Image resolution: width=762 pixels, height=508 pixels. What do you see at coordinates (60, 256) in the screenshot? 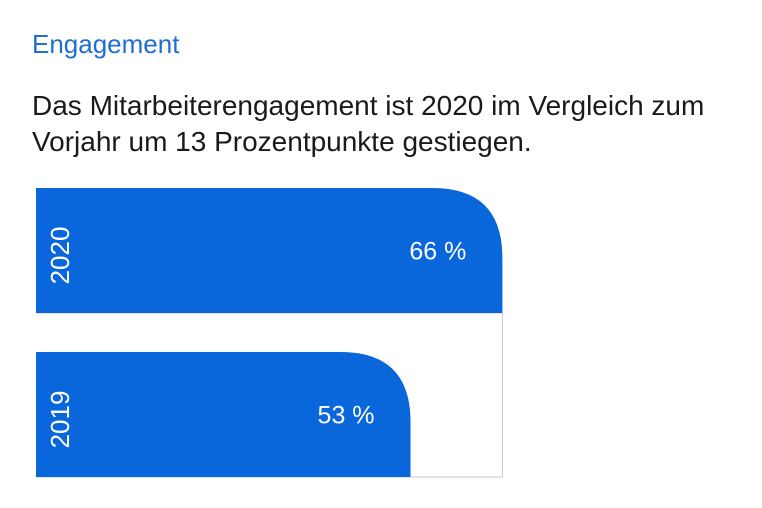
I see `category-label-2020: 2020` at bounding box center [60, 256].